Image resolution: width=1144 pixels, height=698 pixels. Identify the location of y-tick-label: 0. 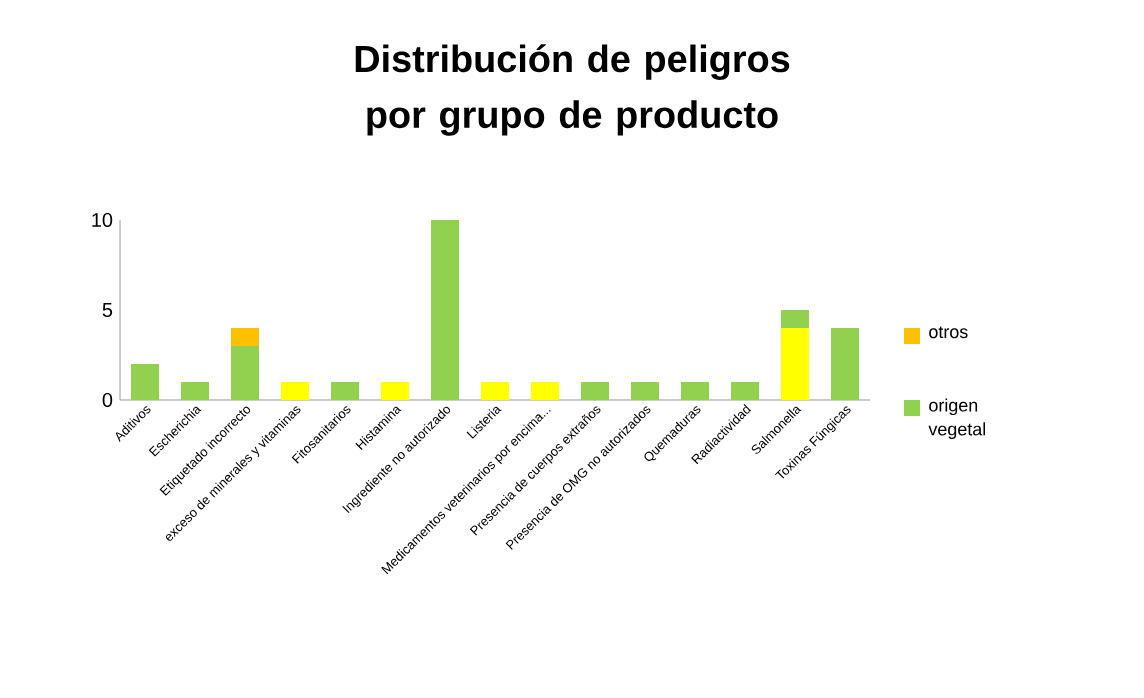
(107, 400).